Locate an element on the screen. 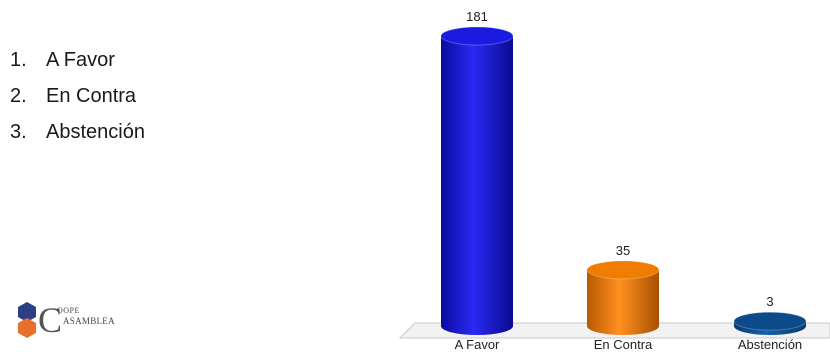  option-label: A Favor is located at coordinates (80, 60).